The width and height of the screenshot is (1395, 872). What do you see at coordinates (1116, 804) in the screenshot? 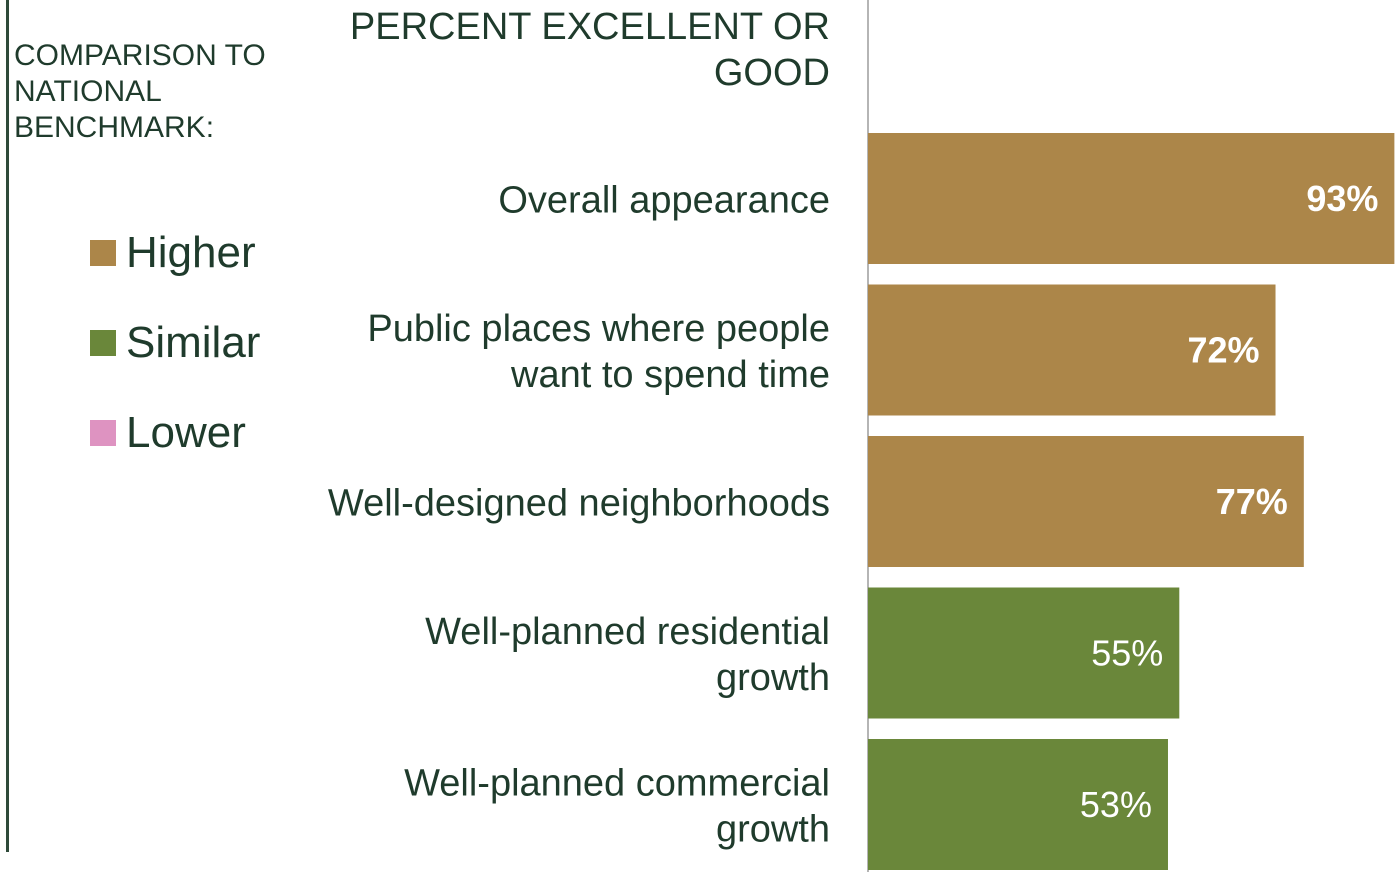
I see `bar-value-label-5: 53%` at bounding box center [1116, 804].